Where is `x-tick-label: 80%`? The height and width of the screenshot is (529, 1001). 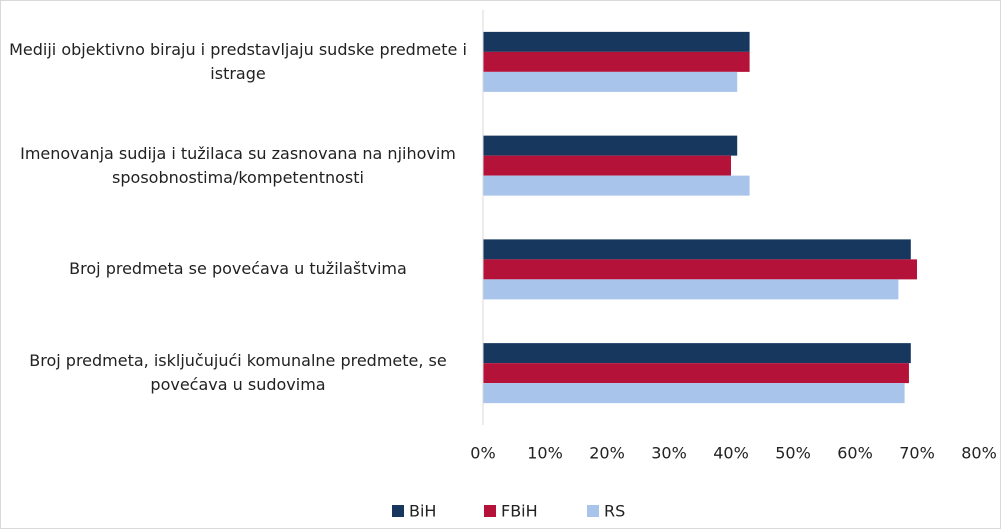 x-tick-label: 80% is located at coordinates (979, 453).